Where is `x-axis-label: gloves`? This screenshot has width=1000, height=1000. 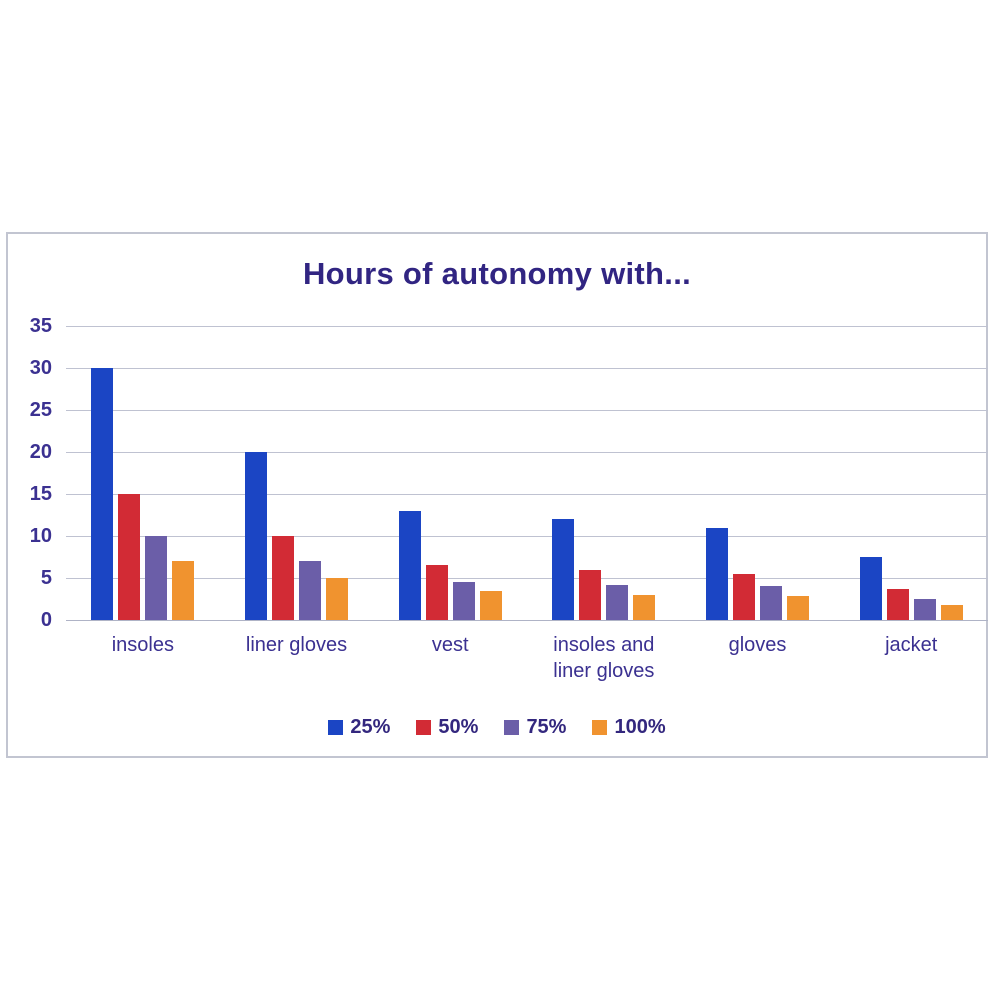 x-axis-label: gloves is located at coordinates (757, 645).